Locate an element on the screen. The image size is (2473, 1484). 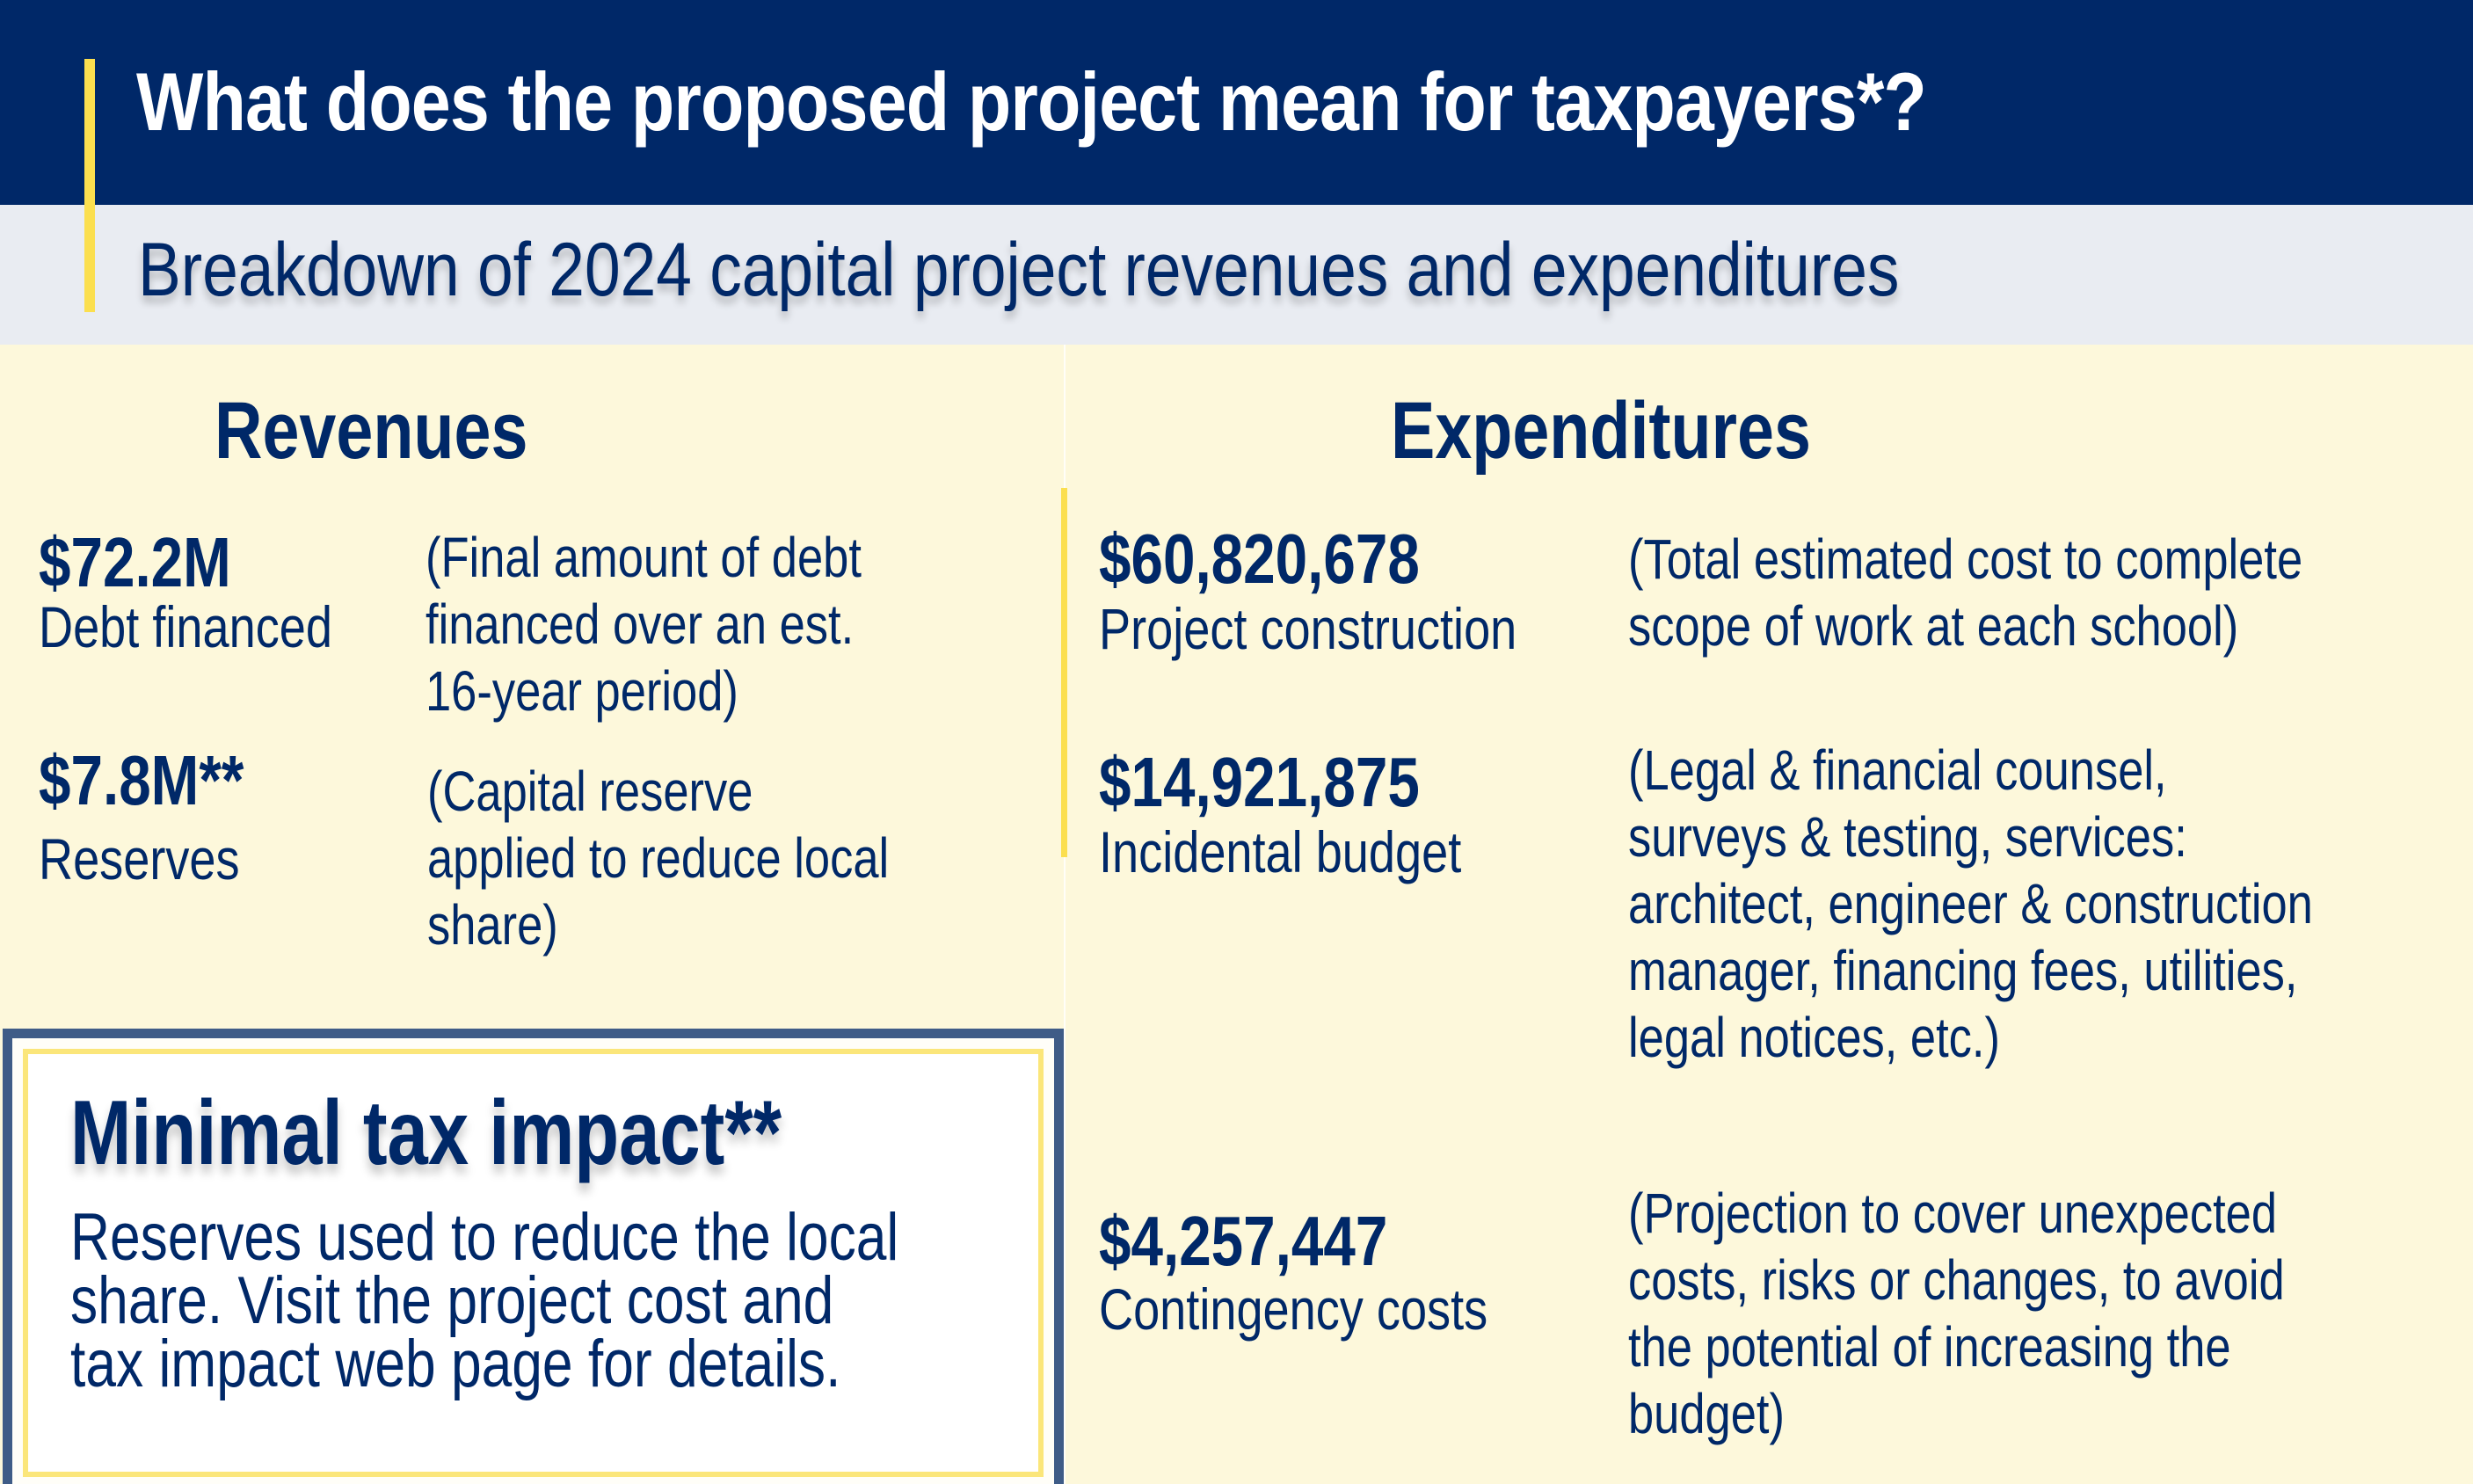
callout-inner-frame is located at coordinates (533, 1263).